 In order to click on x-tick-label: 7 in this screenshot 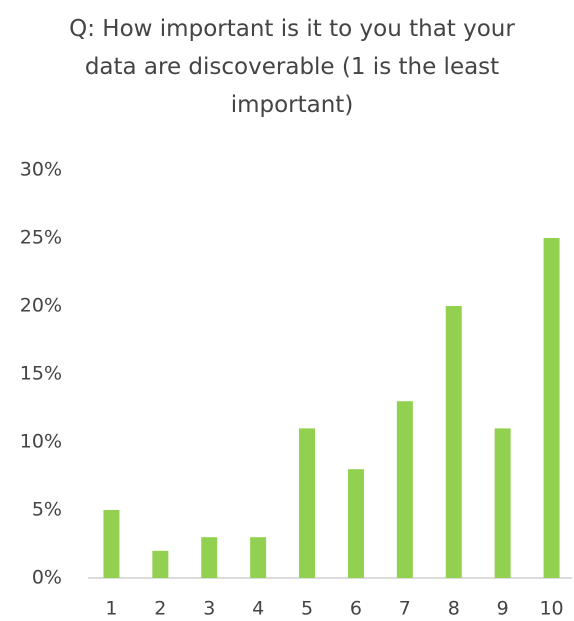, I will do `click(405, 609)`.